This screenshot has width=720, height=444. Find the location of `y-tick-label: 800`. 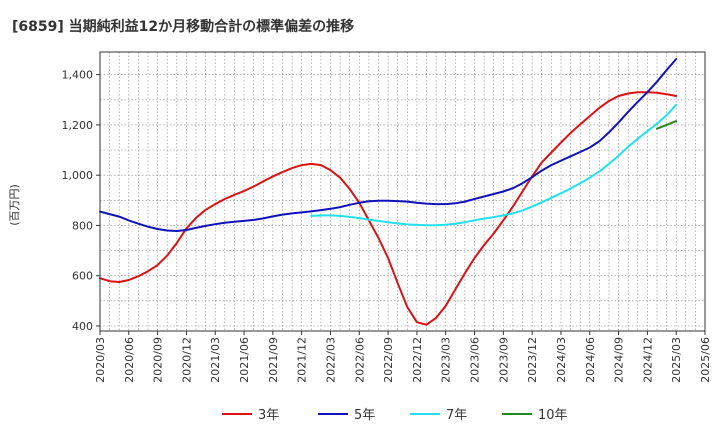

y-tick-label: 800 is located at coordinates (82, 225).